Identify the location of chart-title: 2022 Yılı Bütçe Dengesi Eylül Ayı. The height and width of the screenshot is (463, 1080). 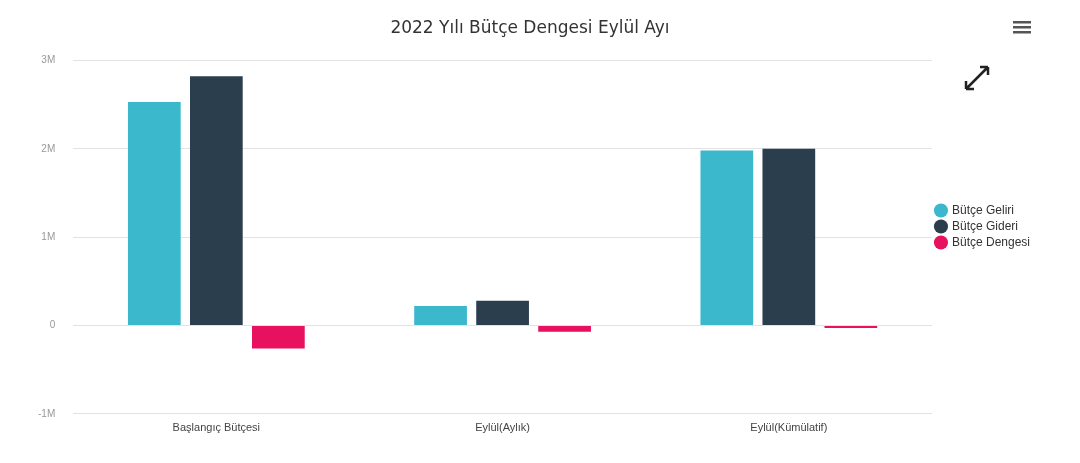
(530, 26).